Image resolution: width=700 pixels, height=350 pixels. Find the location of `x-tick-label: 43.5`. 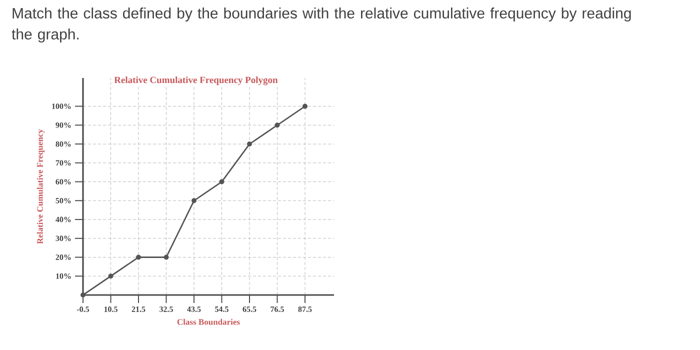

x-tick-label: 43.5 is located at coordinates (194, 309).